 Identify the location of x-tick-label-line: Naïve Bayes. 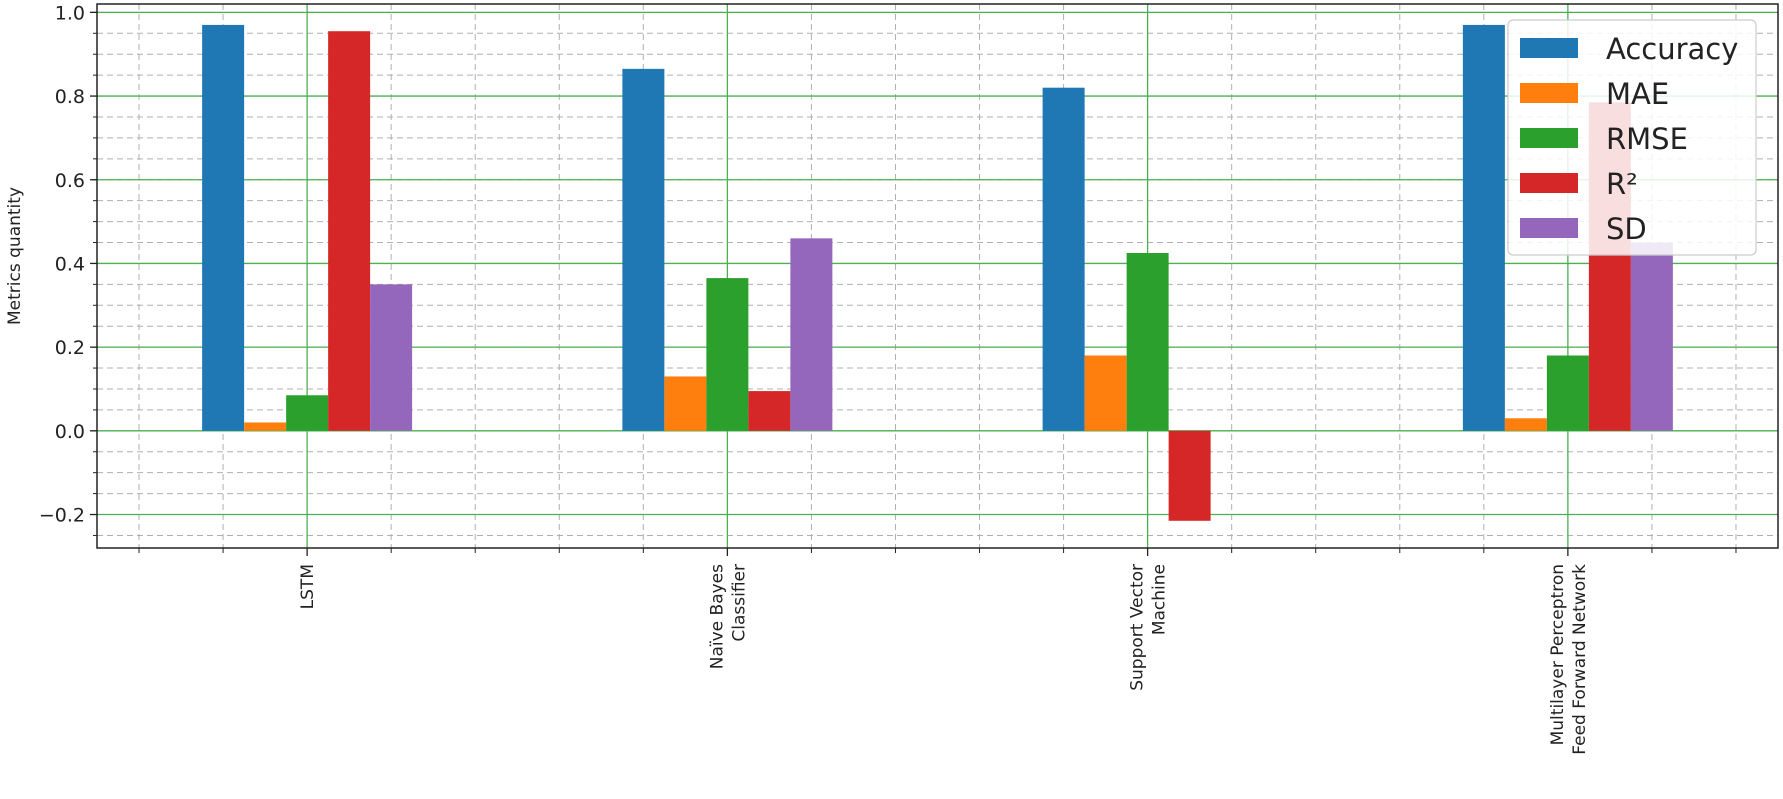
(717, 616).